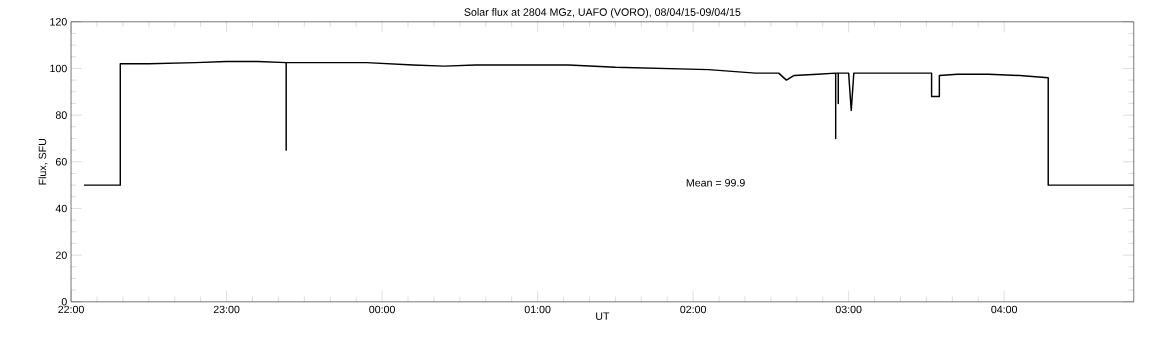 The image size is (1152, 345). I want to click on y-axis-title: Flux, SFU, so click(43, 162).